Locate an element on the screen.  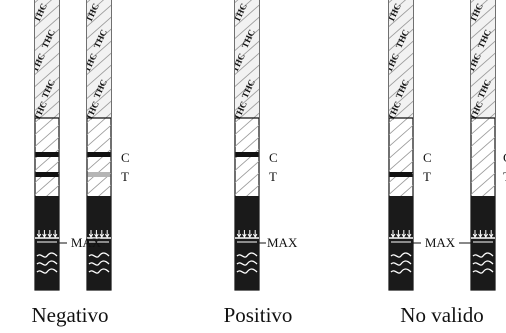
caption-positivo: Positivo is located at coordinates (258, 315).